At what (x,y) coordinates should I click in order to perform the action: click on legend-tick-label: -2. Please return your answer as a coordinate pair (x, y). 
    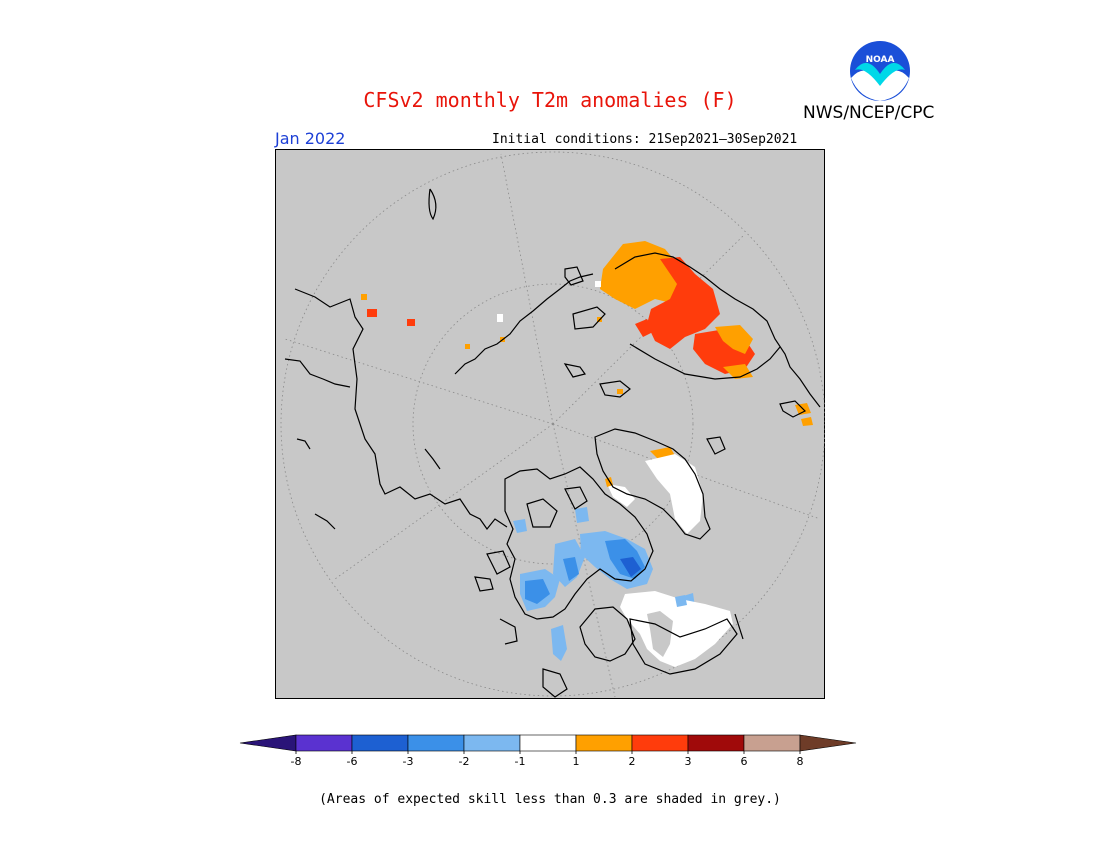
    Looking at the image, I should click on (464, 761).